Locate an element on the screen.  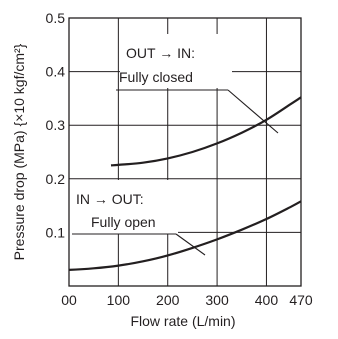
leader-arrow-closed is located at coordinates (253, 111).